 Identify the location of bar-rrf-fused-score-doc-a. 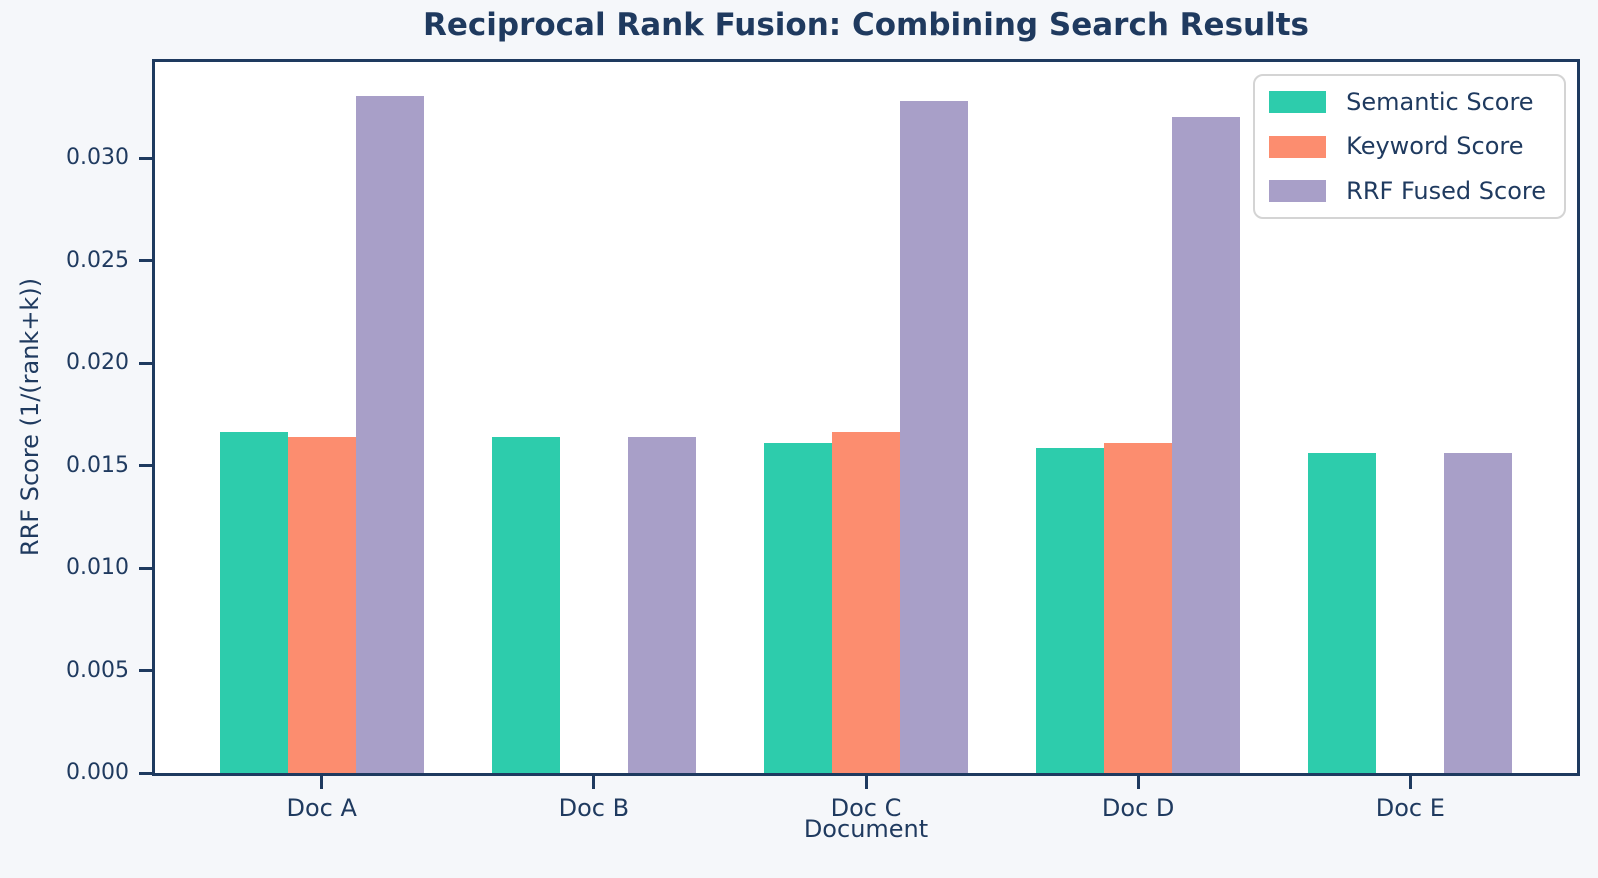
(389, 434).